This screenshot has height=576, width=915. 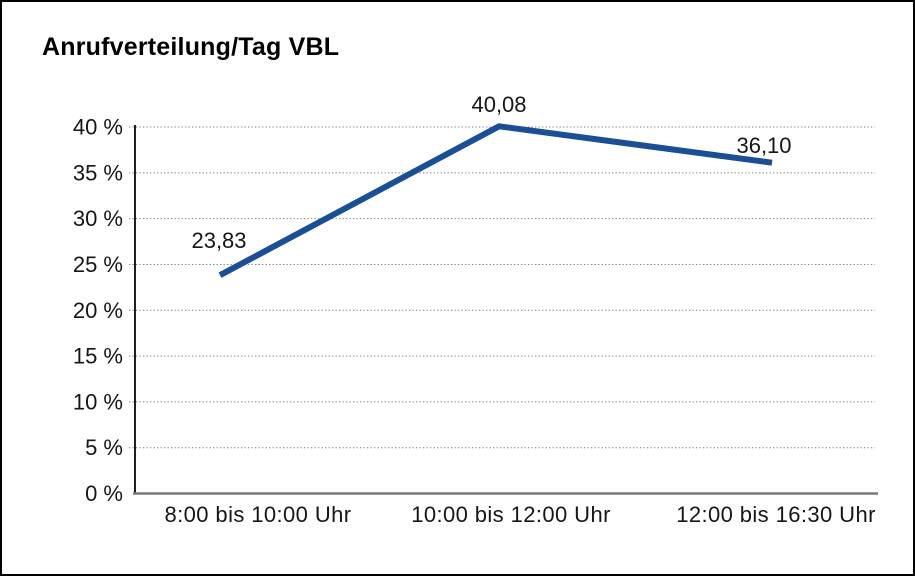 I want to click on y-tick-label: 15 %, so click(x=98, y=356).